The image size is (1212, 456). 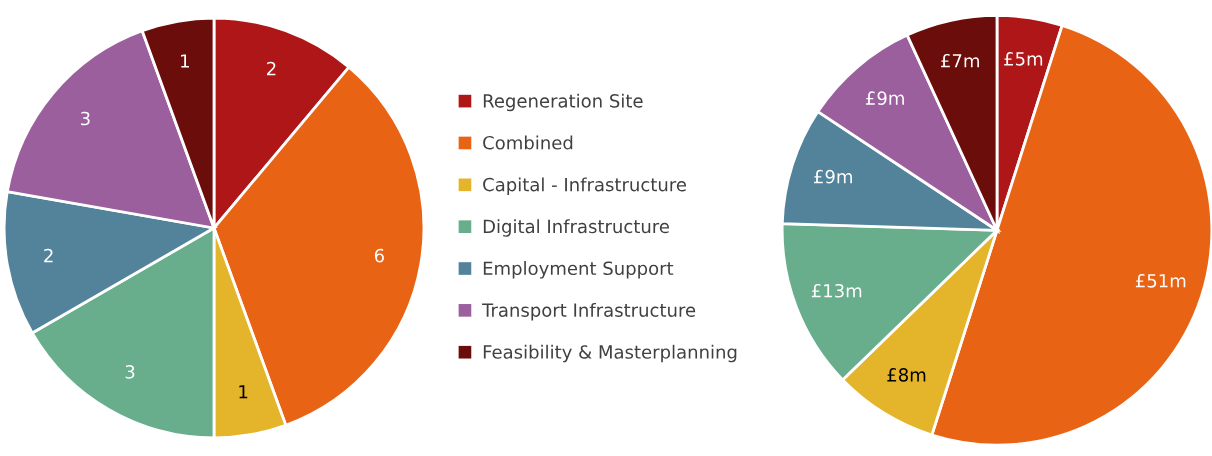 What do you see at coordinates (906, 375) in the screenshot?
I see `data-label: £8m` at bounding box center [906, 375].